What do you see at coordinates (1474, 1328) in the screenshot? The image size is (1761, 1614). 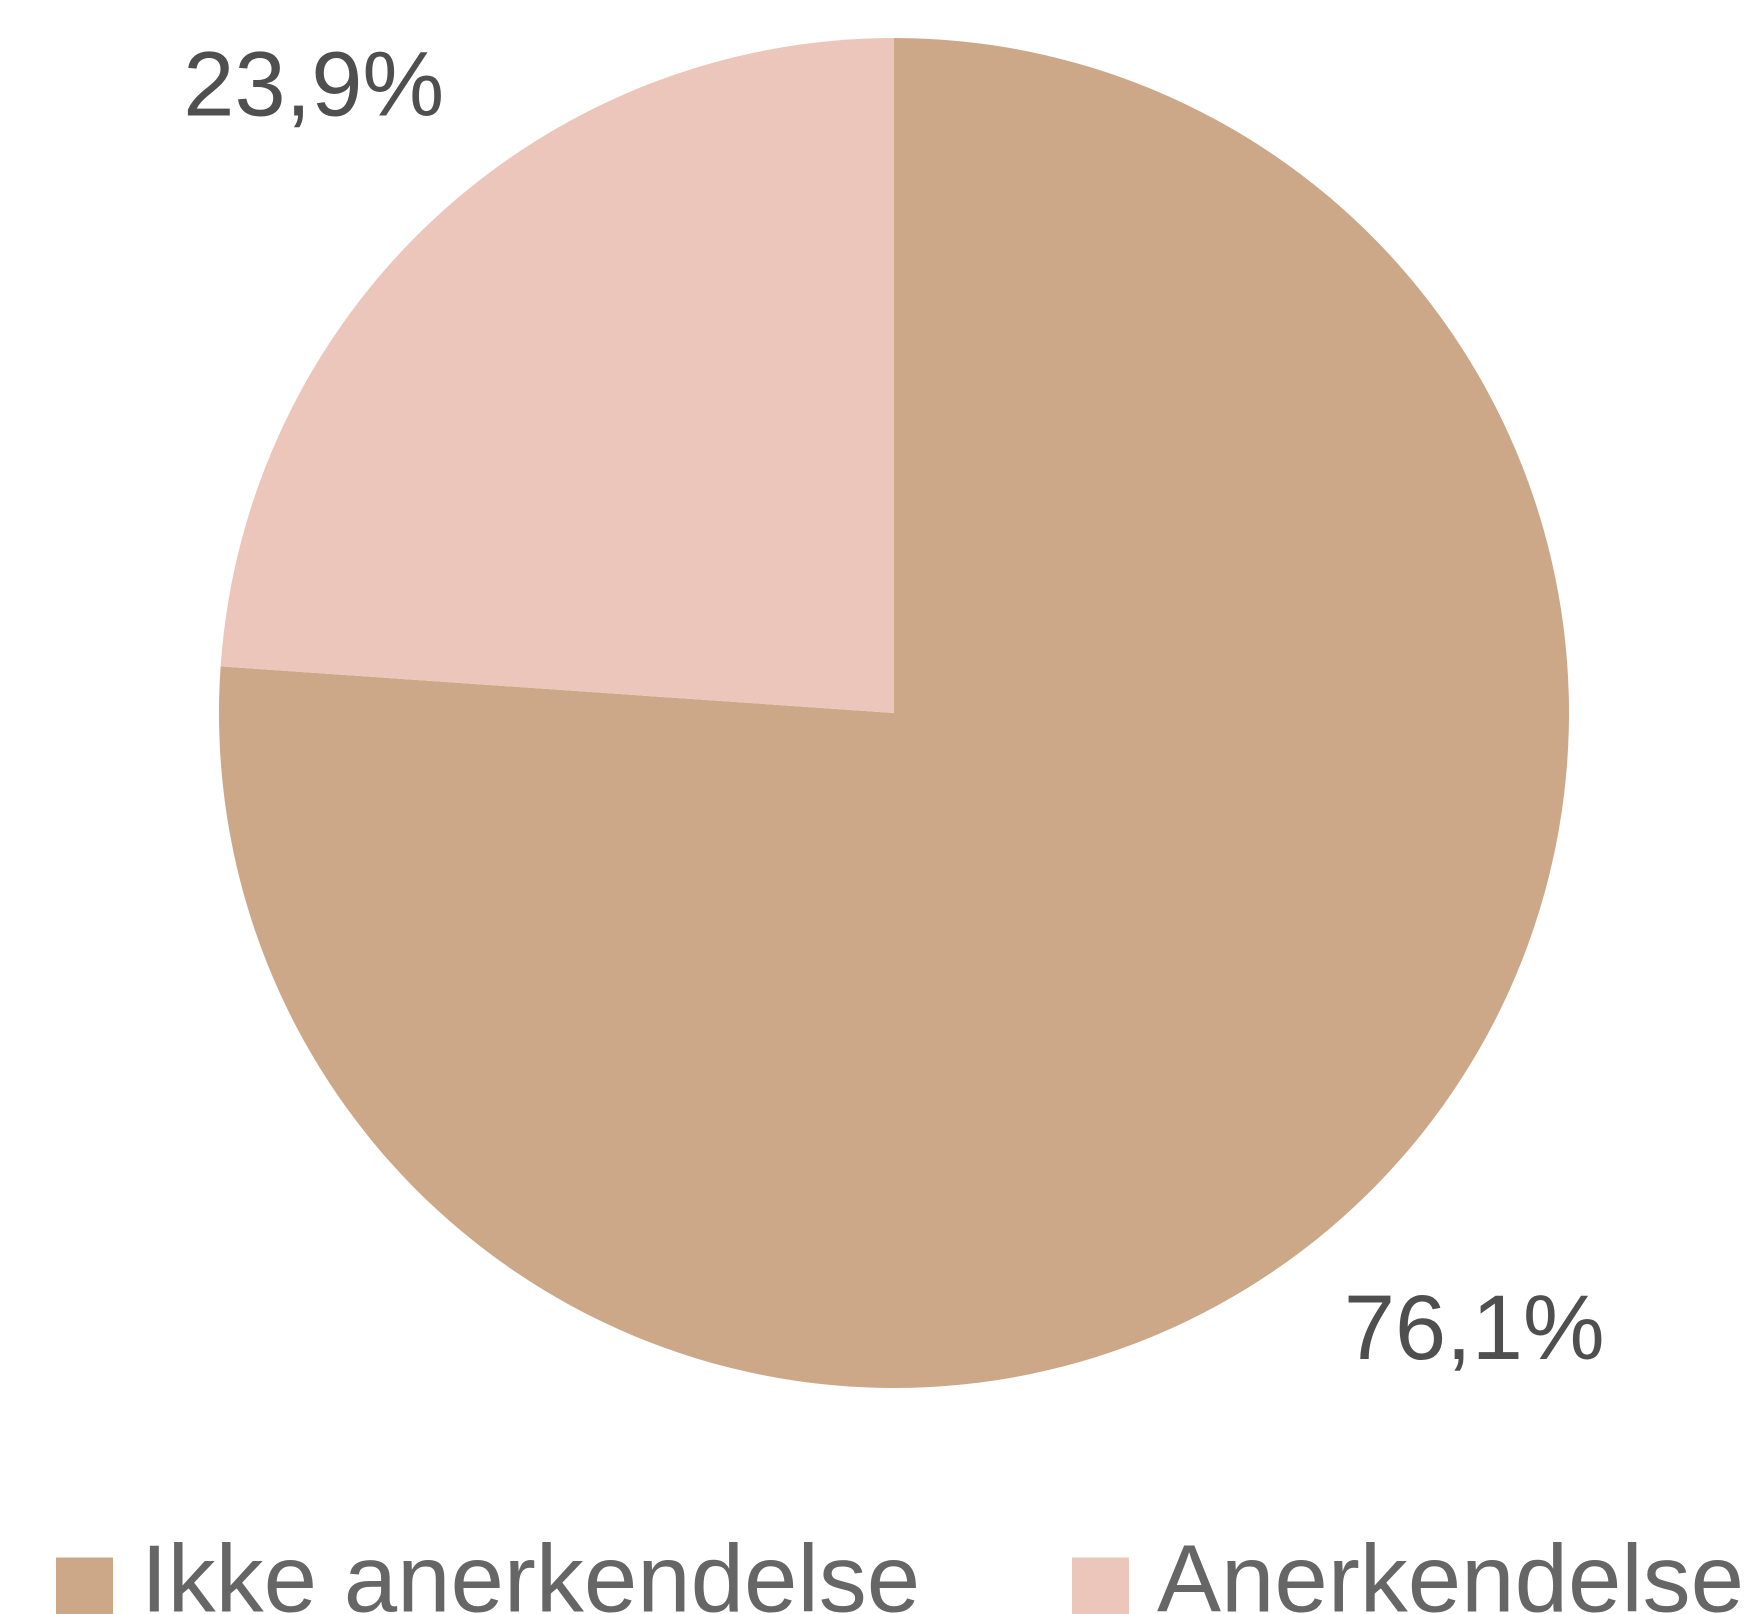 I see `value-label: 76,1%` at bounding box center [1474, 1328].